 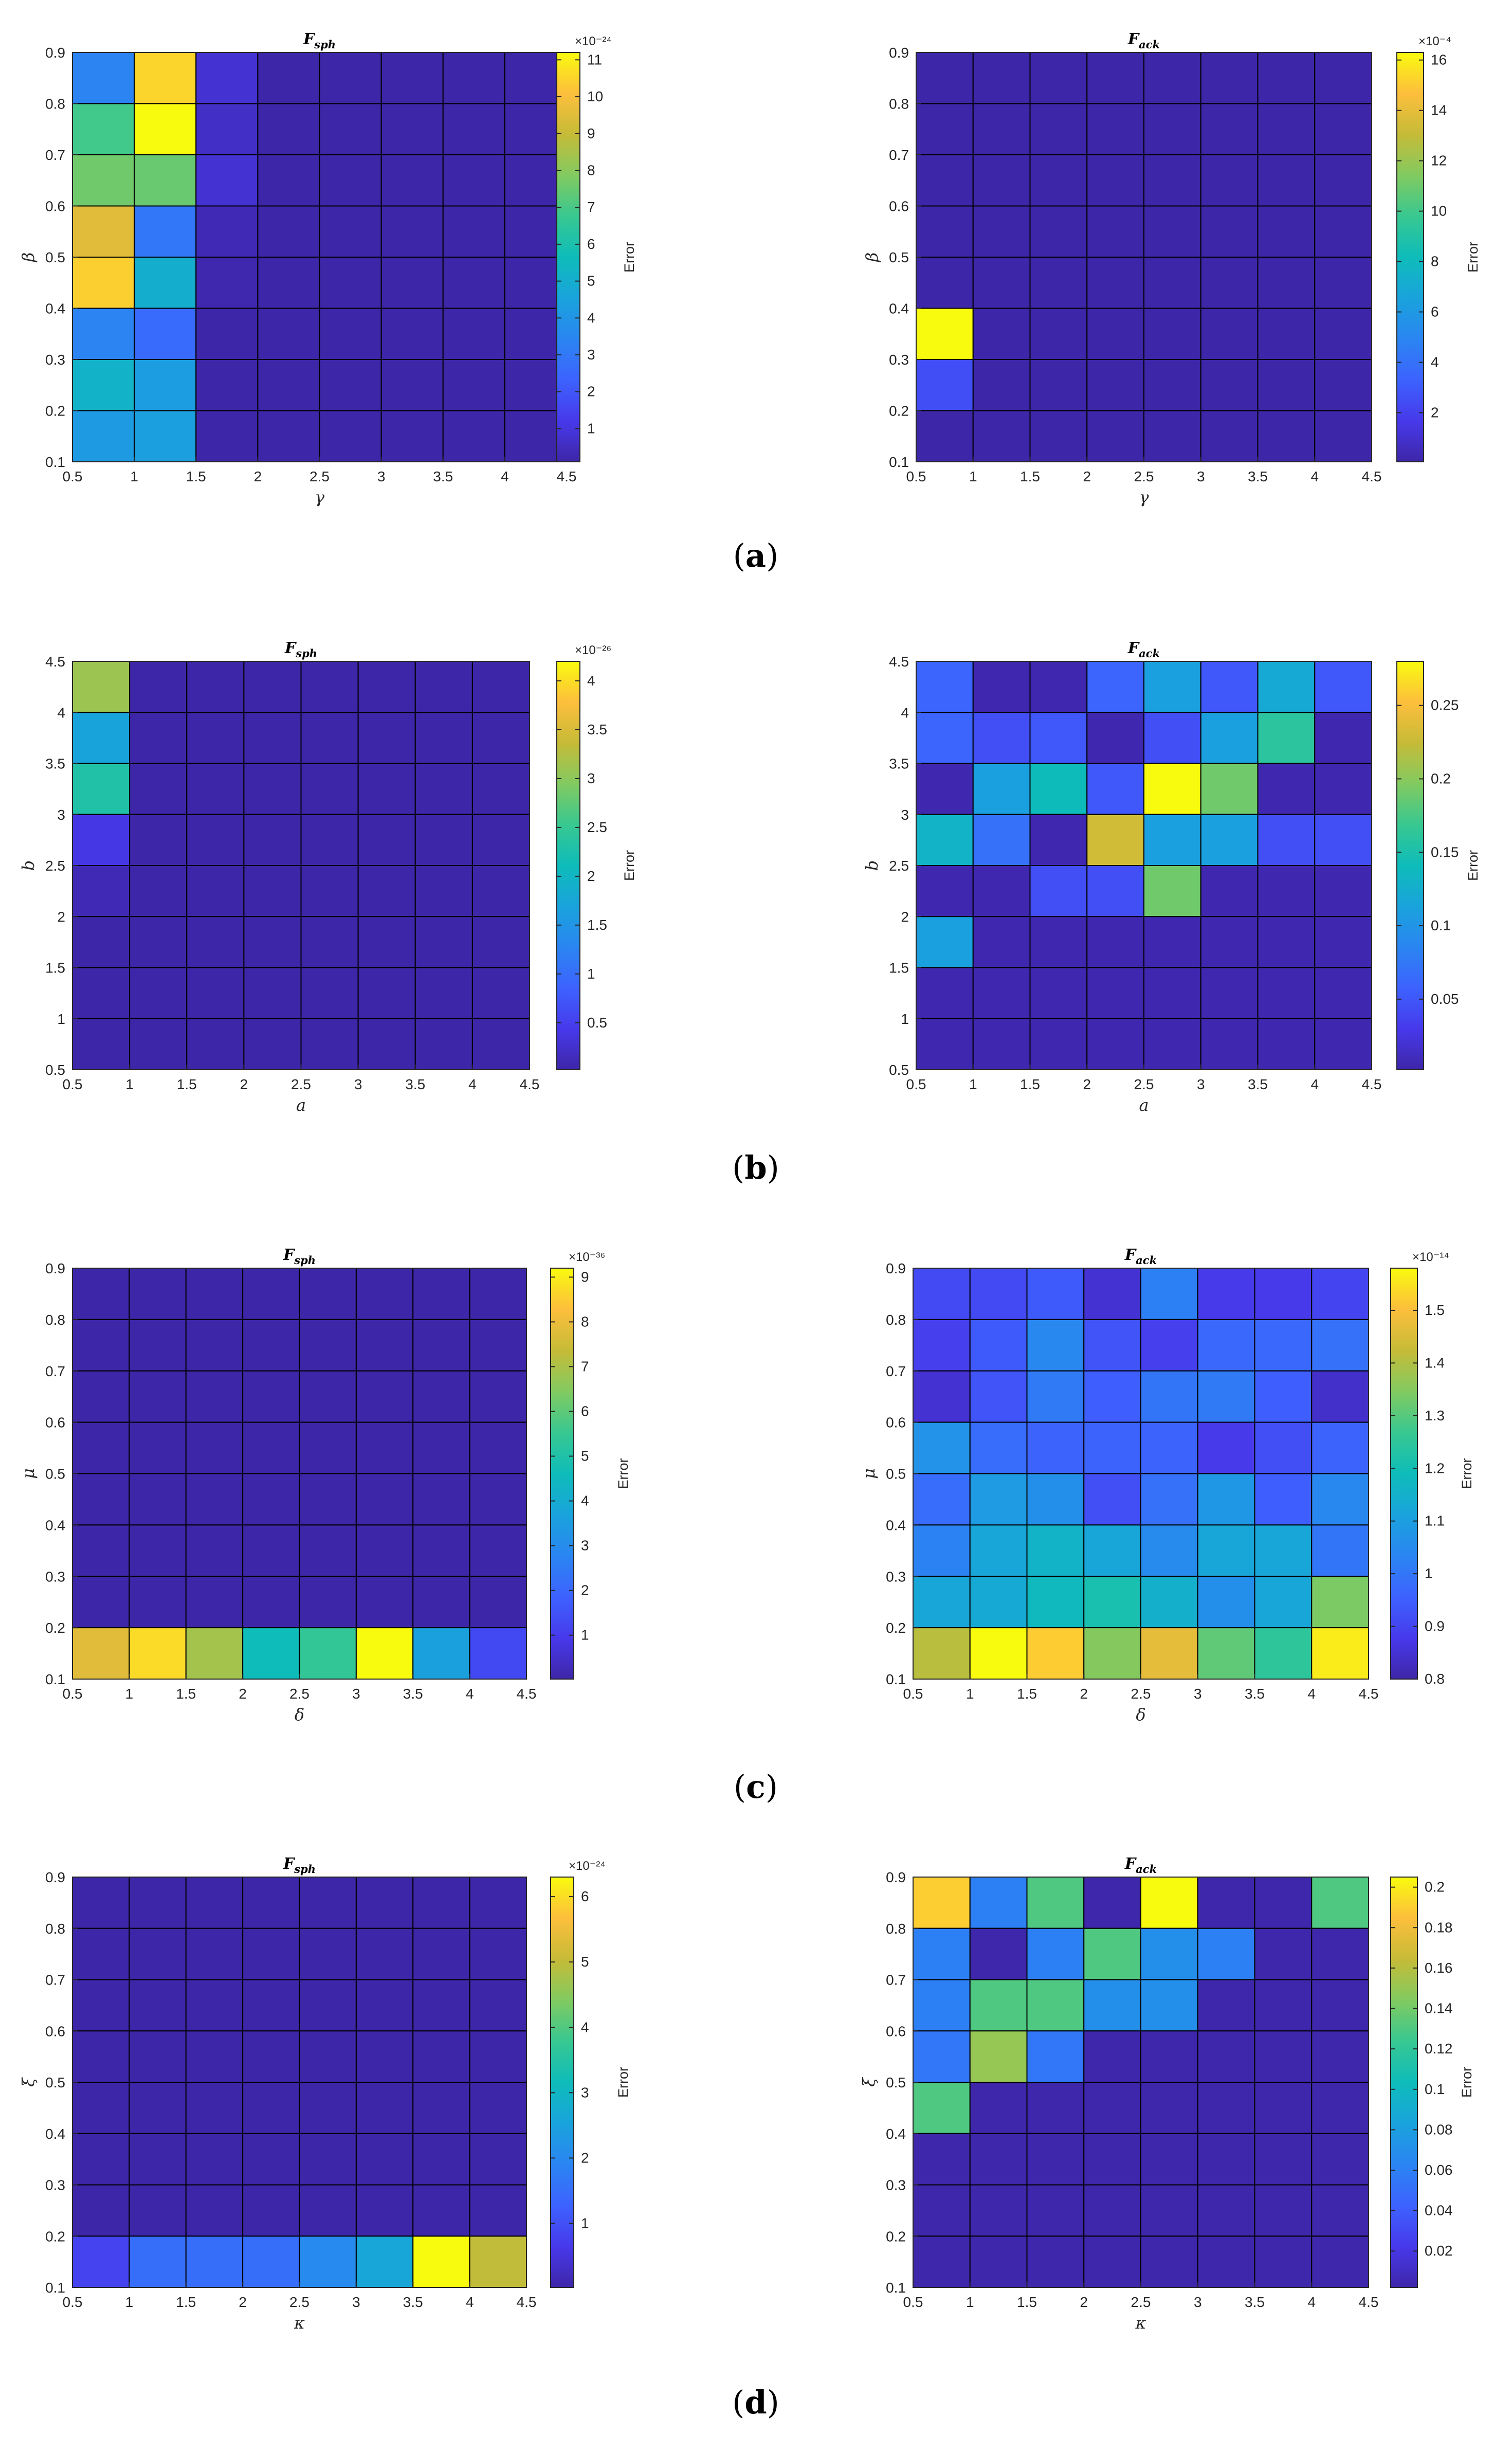 I want to click on colorbar-tick-label: 0.9, so click(x=1435, y=1626).